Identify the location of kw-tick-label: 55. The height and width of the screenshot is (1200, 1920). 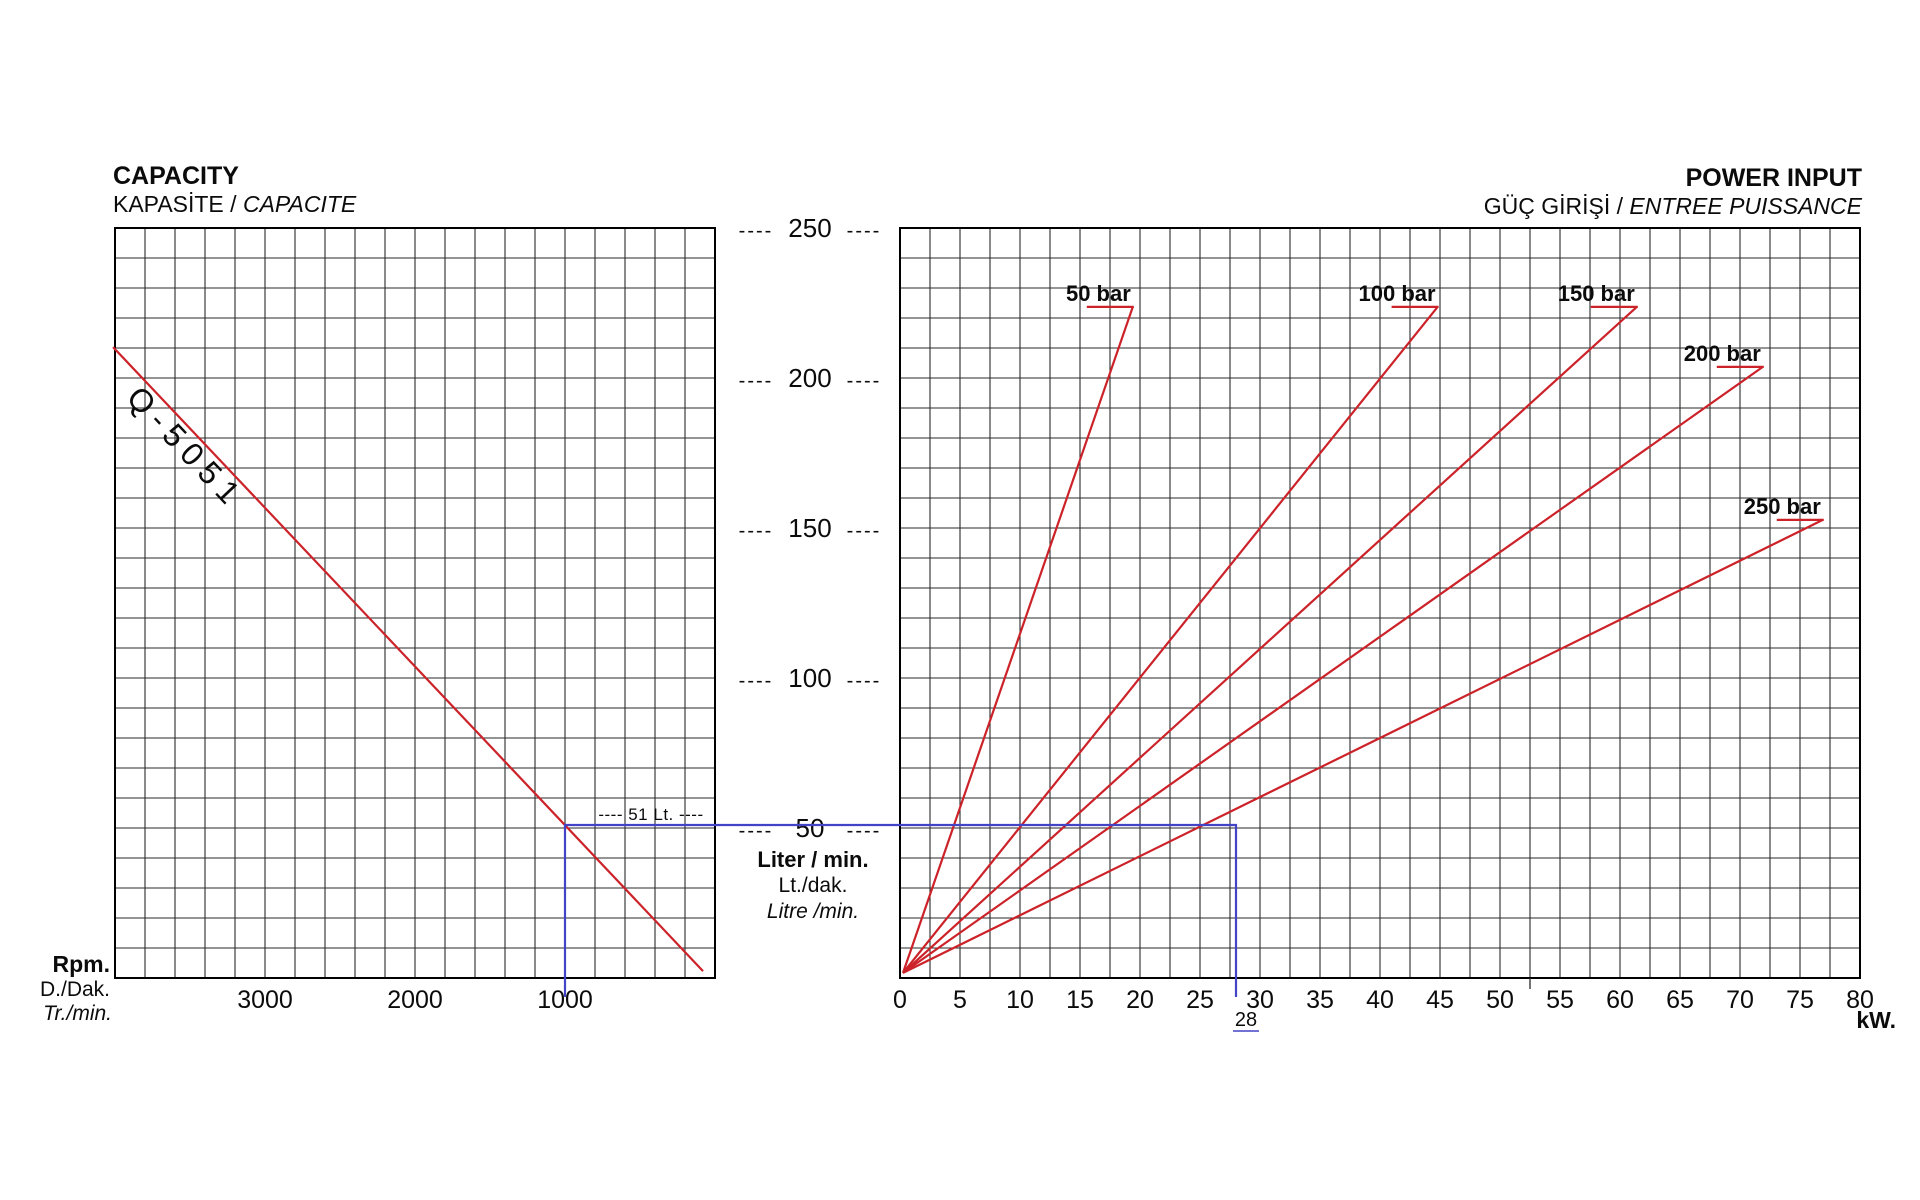
(1560, 1000).